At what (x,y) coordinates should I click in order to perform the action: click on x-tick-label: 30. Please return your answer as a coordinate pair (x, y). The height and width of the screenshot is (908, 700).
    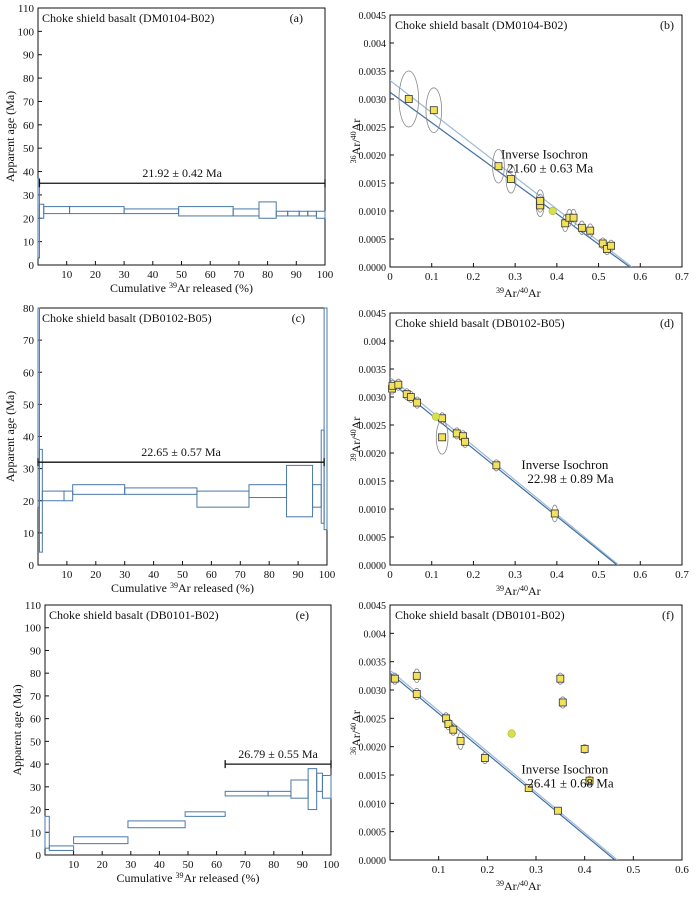
    Looking at the image, I should click on (131, 865).